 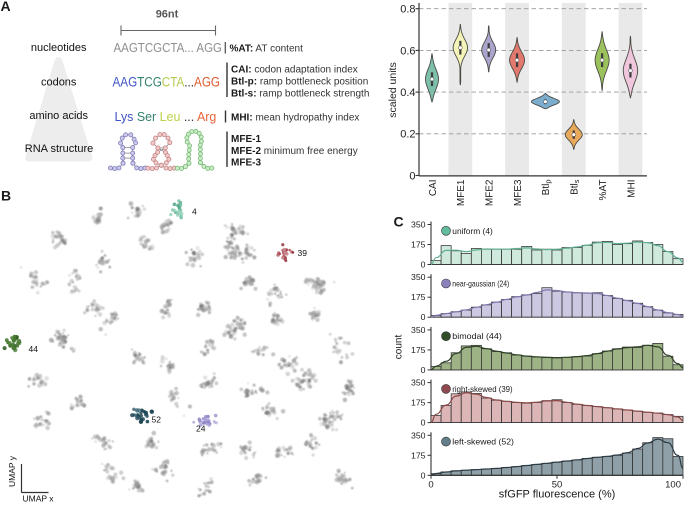 What do you see at coordinates (603, 190) in the screenshot?
I see `svg-text: %AT` at bounding box center [603, 190].